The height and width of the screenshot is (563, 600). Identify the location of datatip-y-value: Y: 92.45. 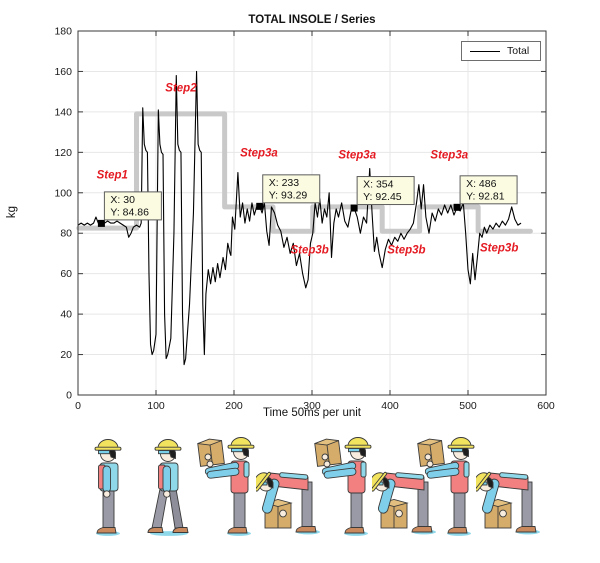
(382, 197).